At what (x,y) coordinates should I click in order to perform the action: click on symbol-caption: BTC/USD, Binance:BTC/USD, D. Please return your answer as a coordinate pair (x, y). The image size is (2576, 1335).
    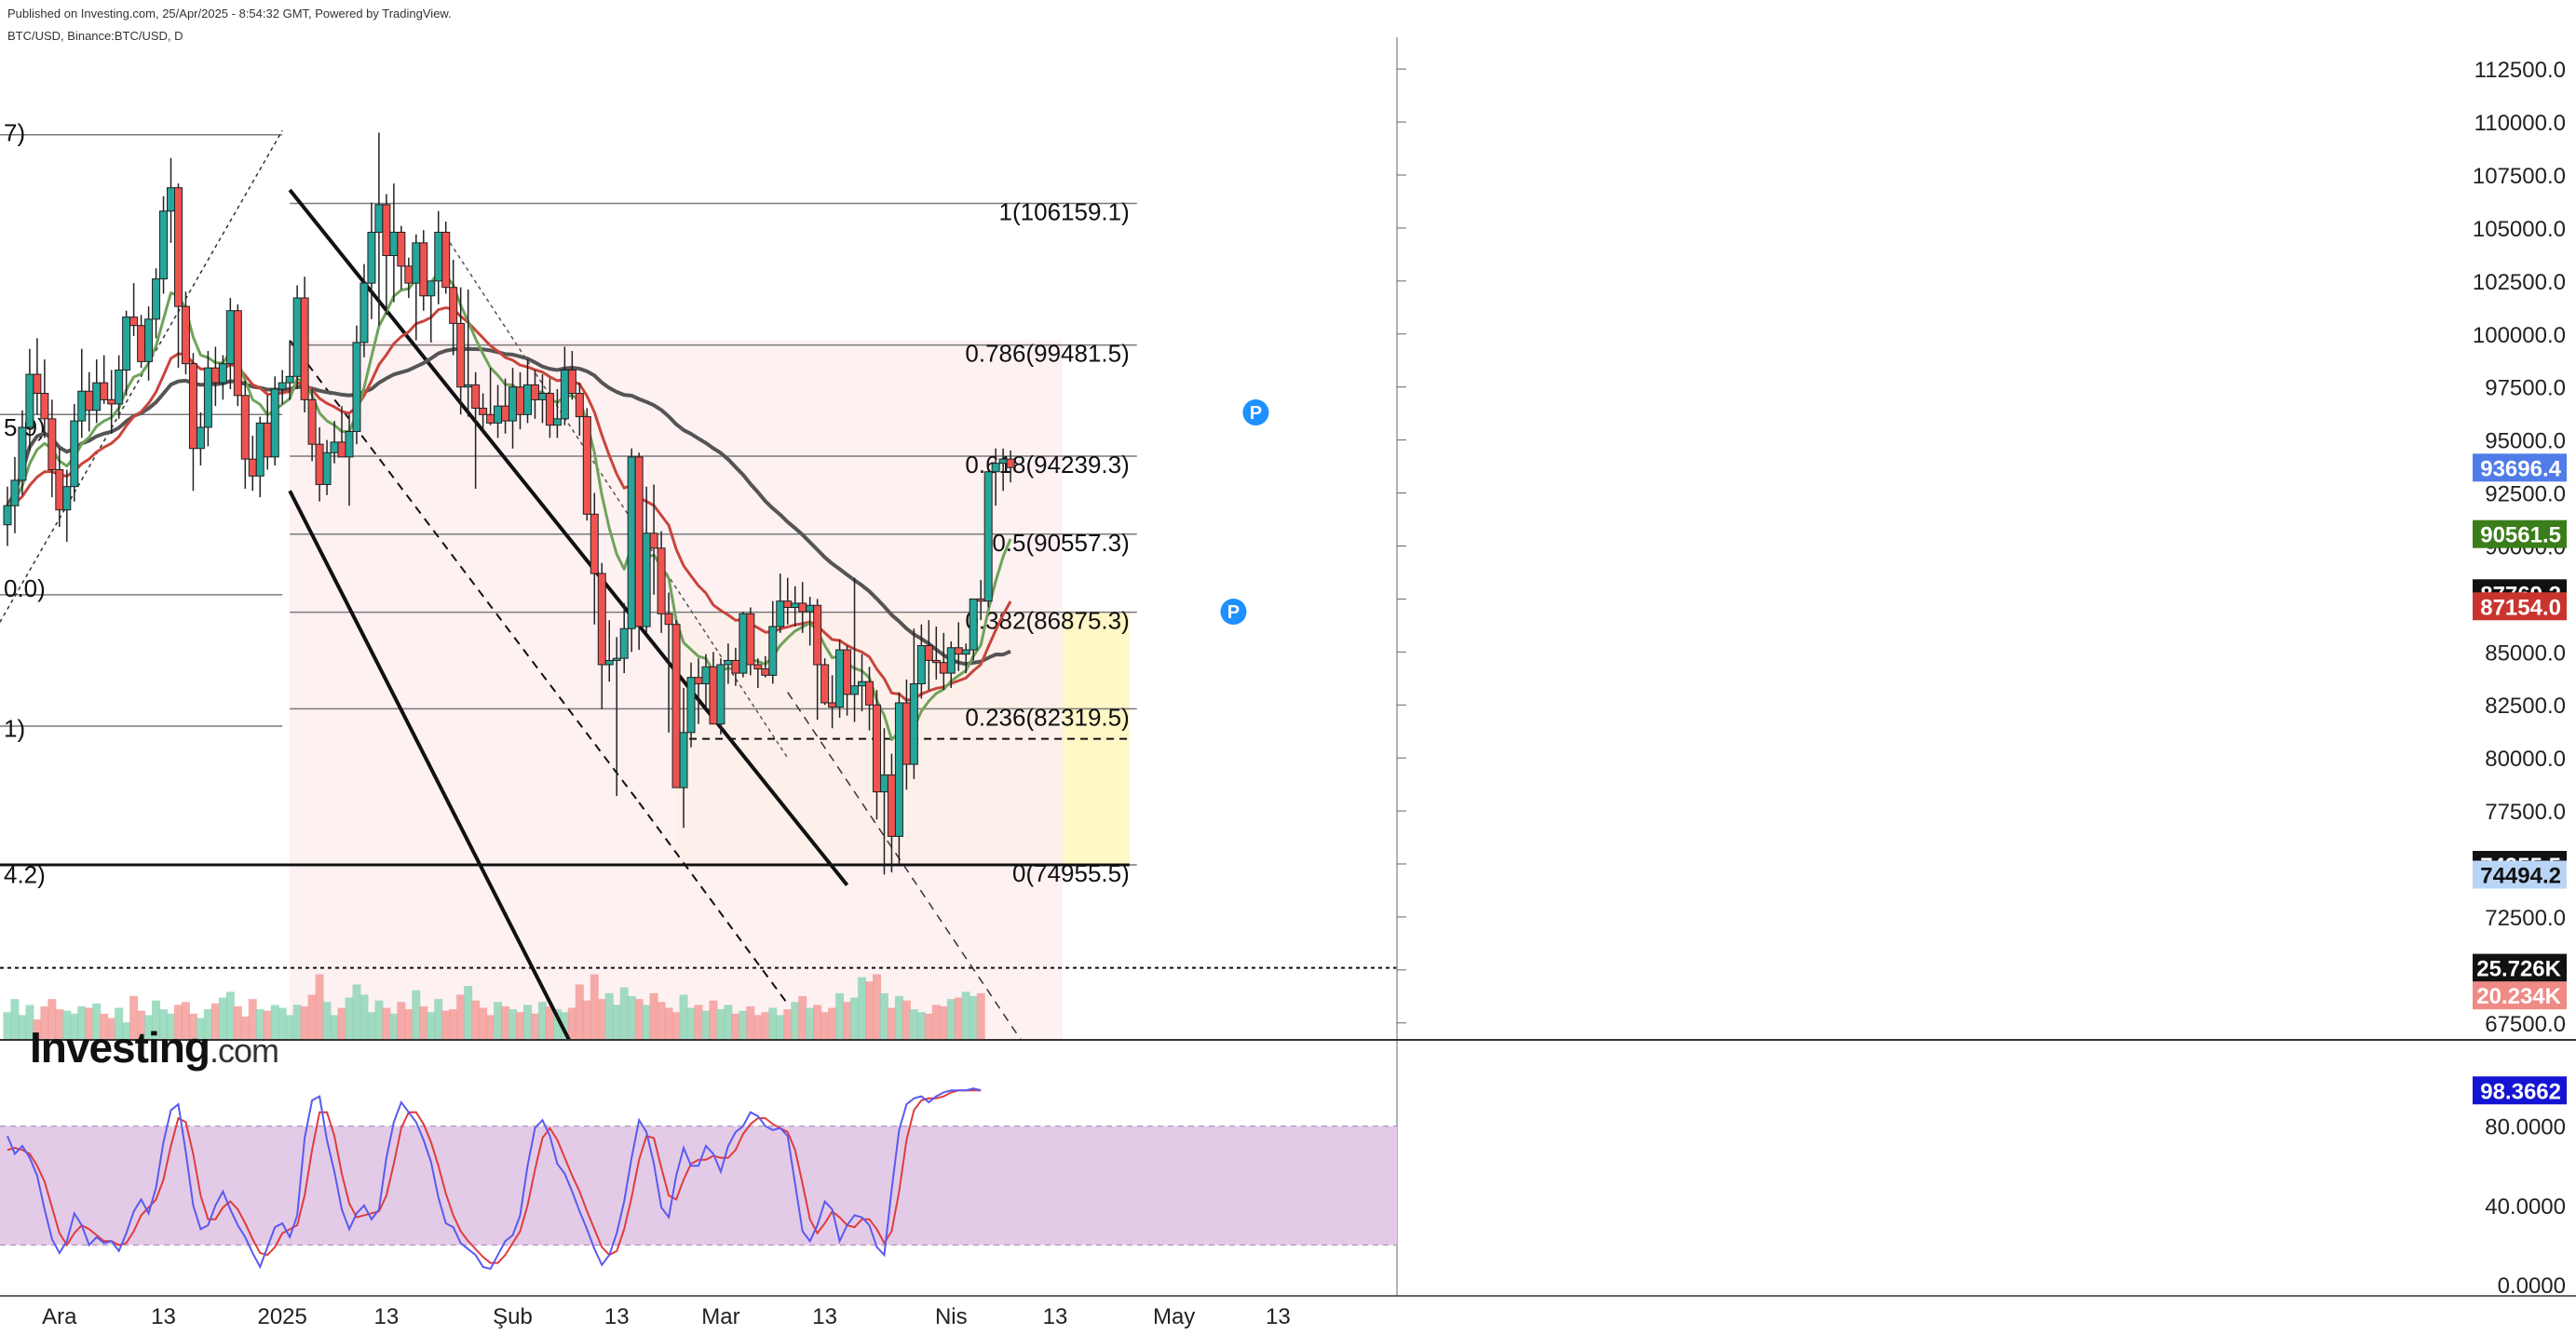
    Looking at the image, I should click on (95, 36).